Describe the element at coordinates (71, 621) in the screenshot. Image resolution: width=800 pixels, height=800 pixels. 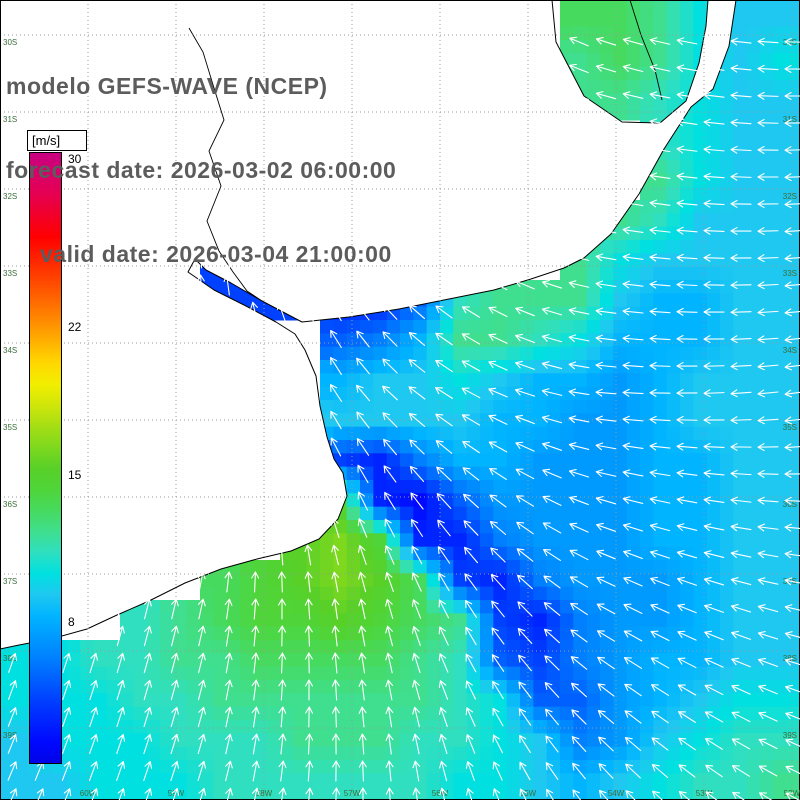
I see `colorbar-tick-label: 8` at that location.